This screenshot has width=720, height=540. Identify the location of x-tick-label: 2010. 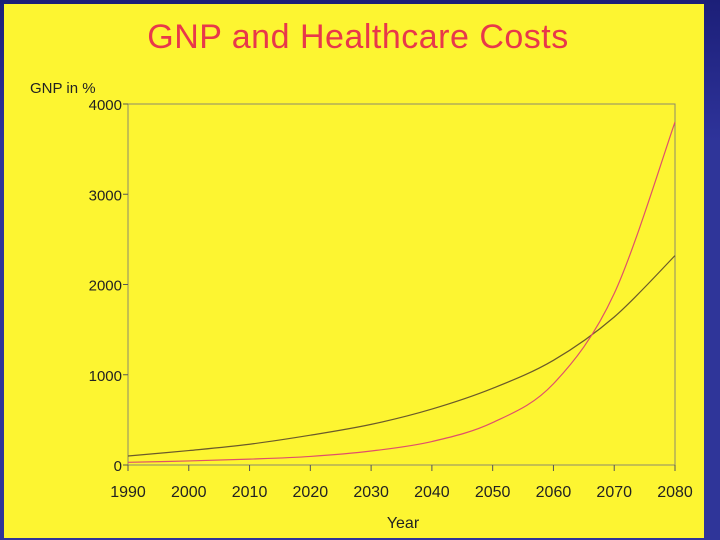
(250, 492).